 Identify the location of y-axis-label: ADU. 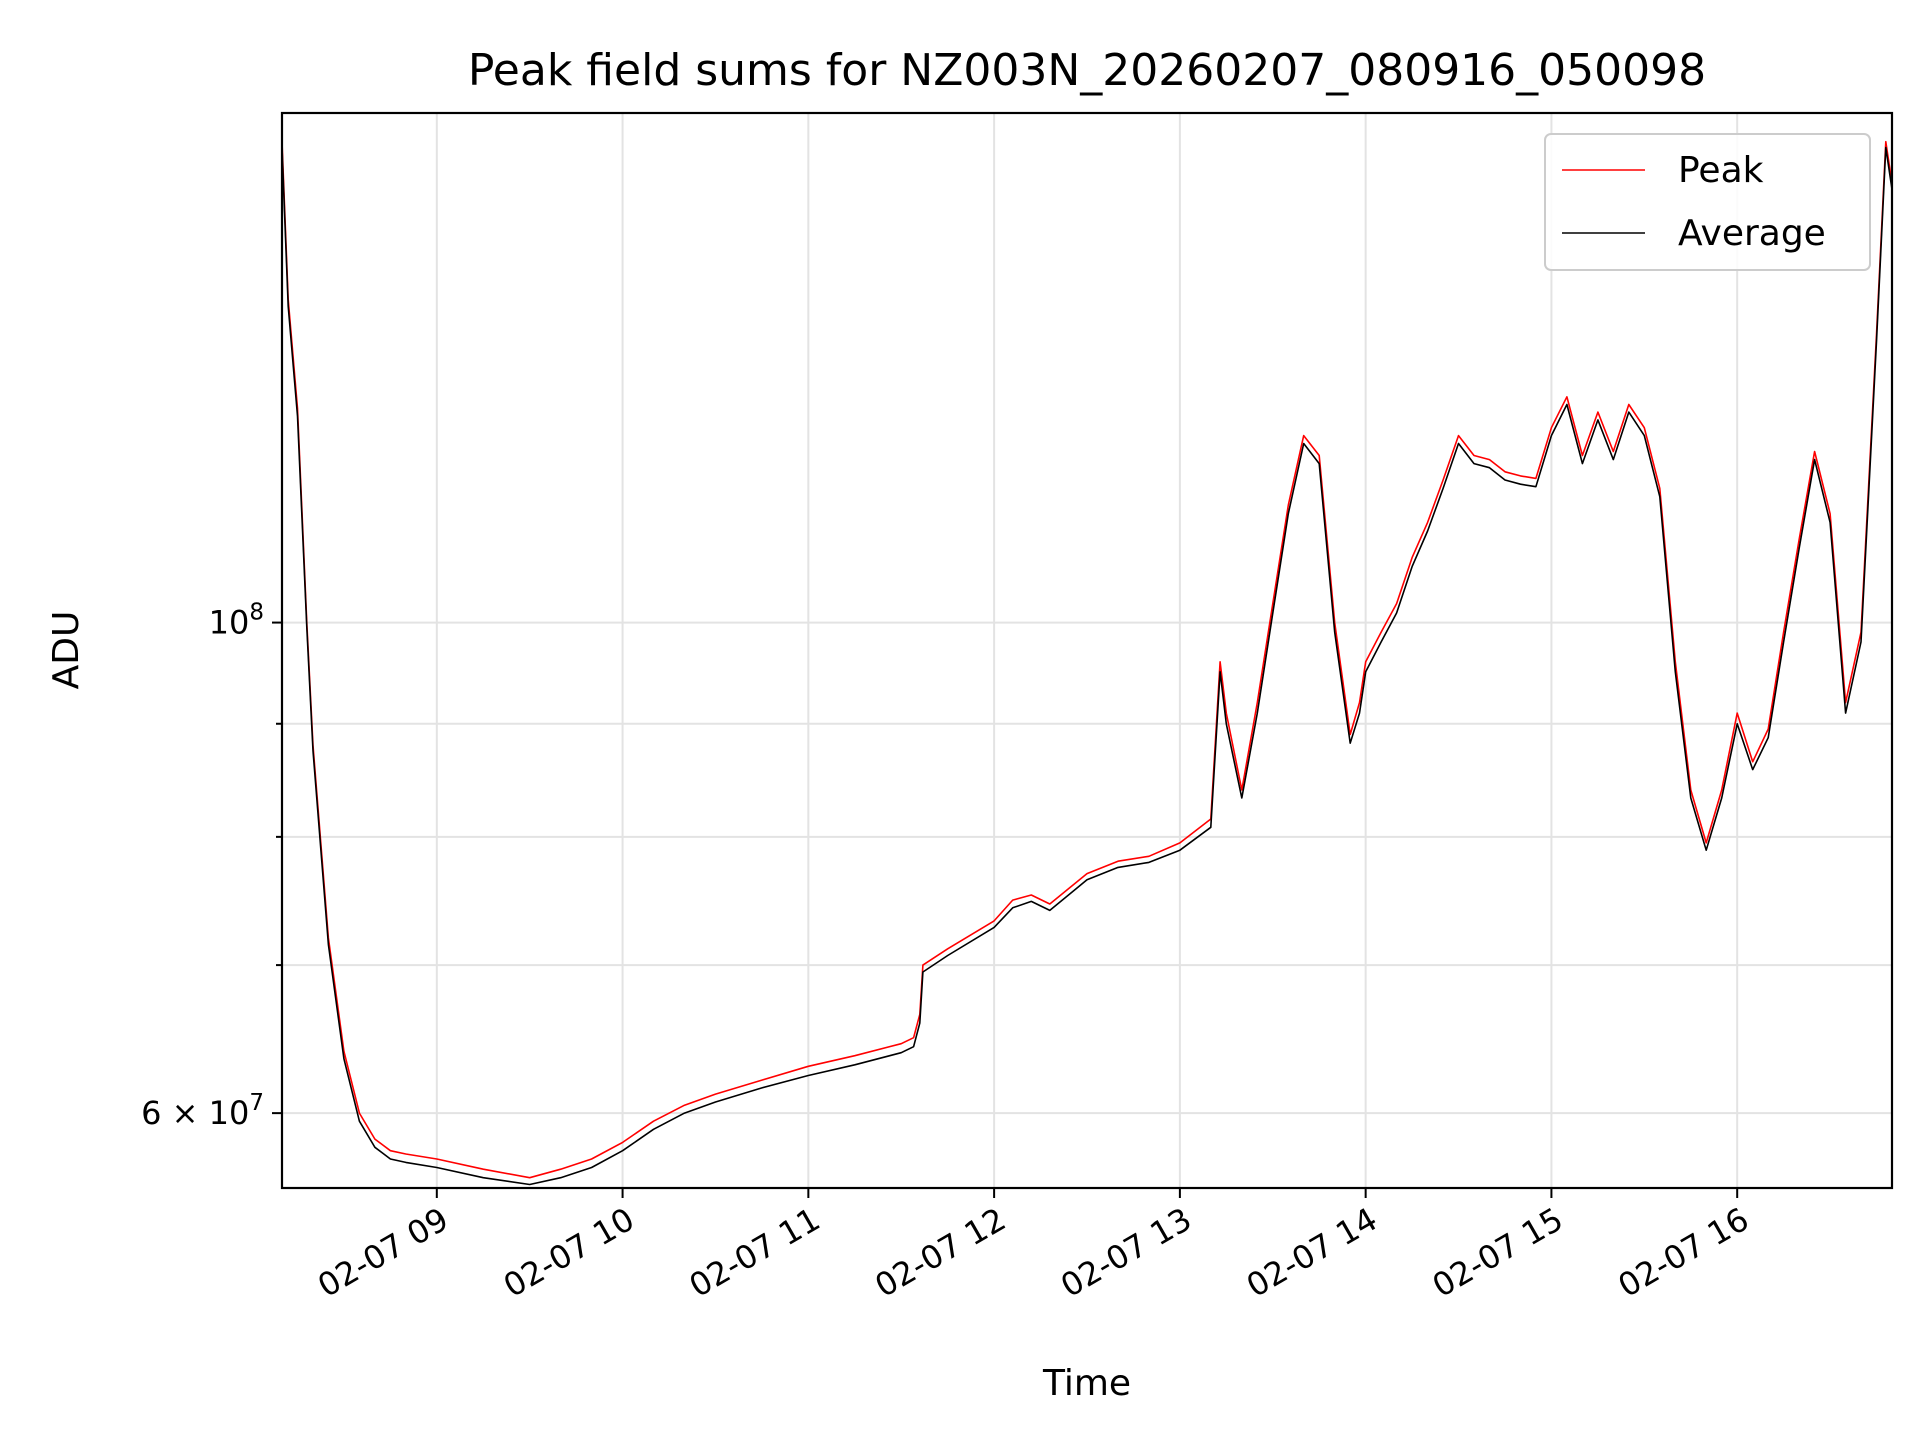
(66, 650).